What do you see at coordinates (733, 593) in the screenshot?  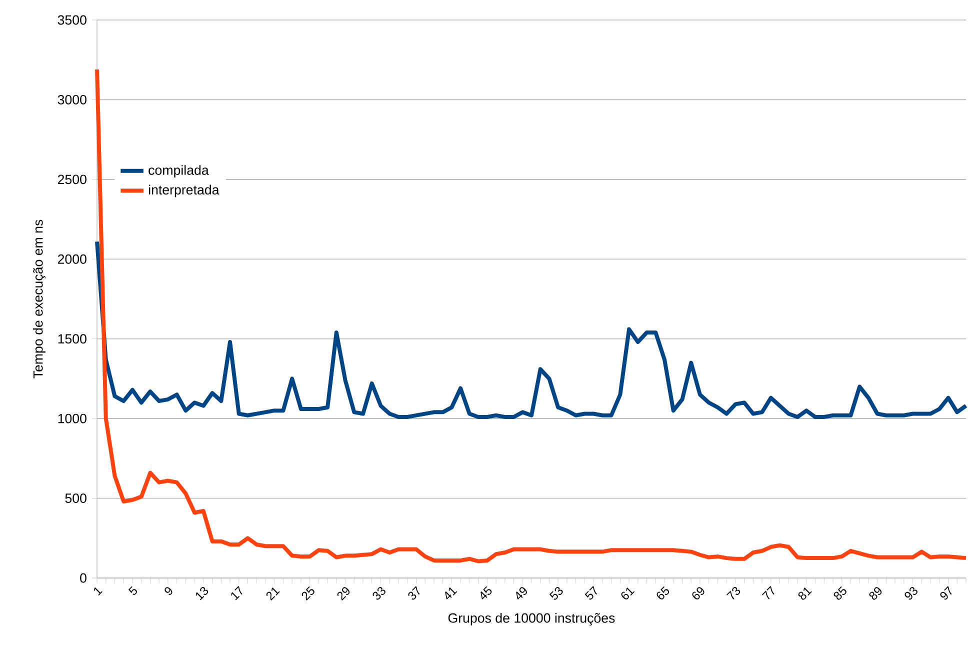 I see `x-tick-label: 73` at bounding box center [733, 593].